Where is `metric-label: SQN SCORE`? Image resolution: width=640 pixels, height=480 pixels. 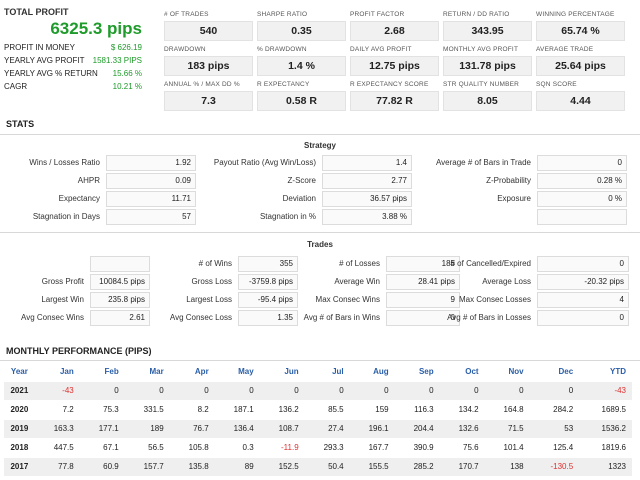 metric-label: SQN SCORE is located at coordinates (556, 84).